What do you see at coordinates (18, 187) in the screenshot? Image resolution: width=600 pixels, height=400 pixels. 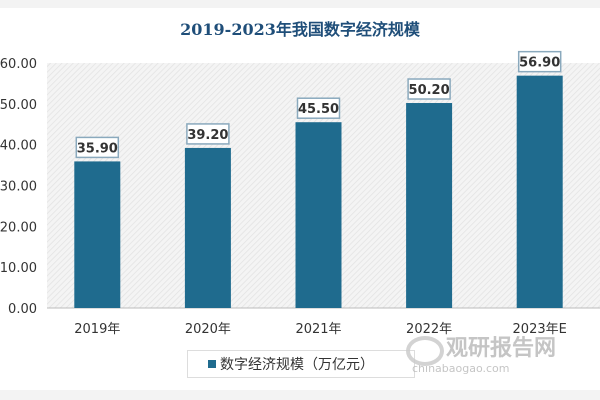 I see `y-tick-label: 30.00` at bounding box center [18, 187].